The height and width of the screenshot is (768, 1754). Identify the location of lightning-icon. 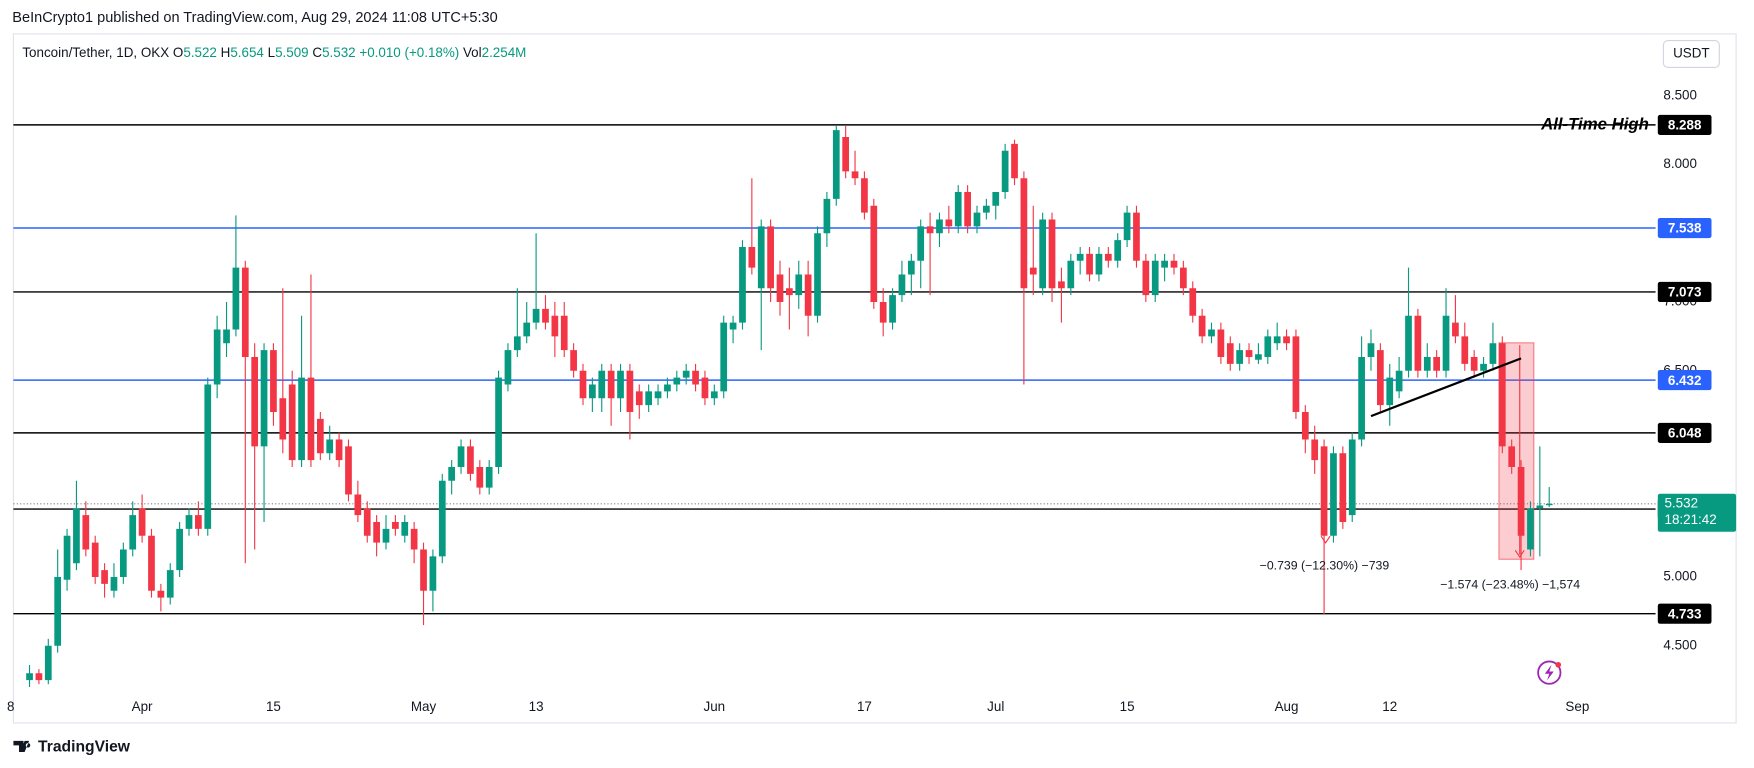
(1549, 672).